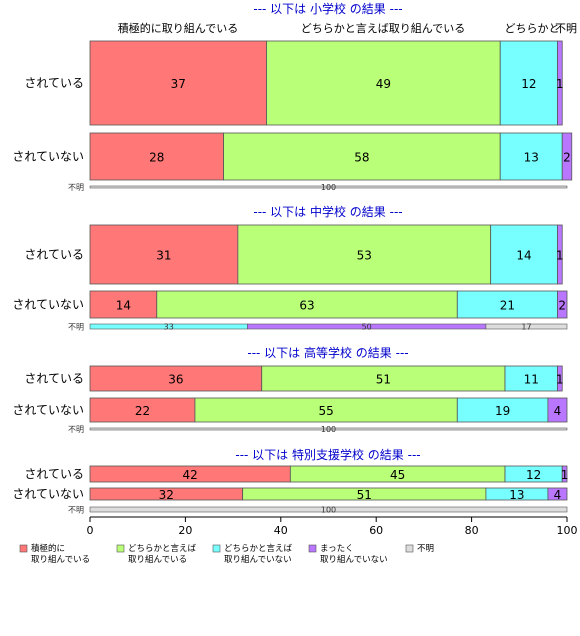  What do you see at coordinates (142, 411) in the screenshot?
I see `bar-label-2-1-0: 22` at bounding box center [142, 411].